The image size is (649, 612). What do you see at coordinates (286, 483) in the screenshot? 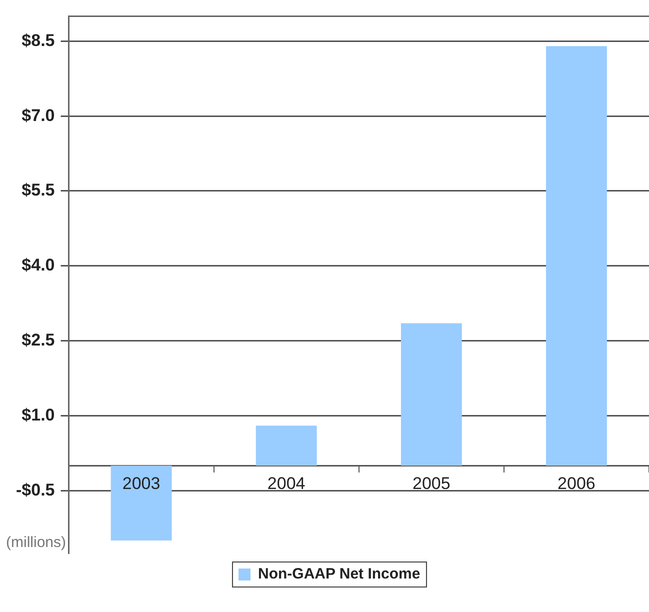
I see `x-tick-label: 2004` at bounding box center [286, 483].